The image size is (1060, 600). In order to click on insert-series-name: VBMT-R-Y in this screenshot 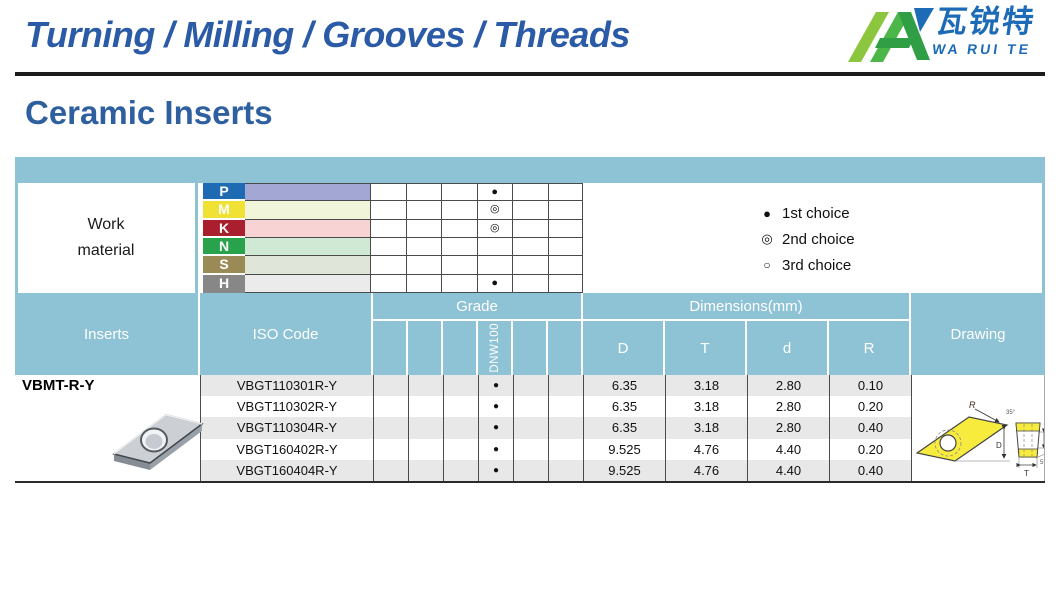, I will do `click(58, 385)`.